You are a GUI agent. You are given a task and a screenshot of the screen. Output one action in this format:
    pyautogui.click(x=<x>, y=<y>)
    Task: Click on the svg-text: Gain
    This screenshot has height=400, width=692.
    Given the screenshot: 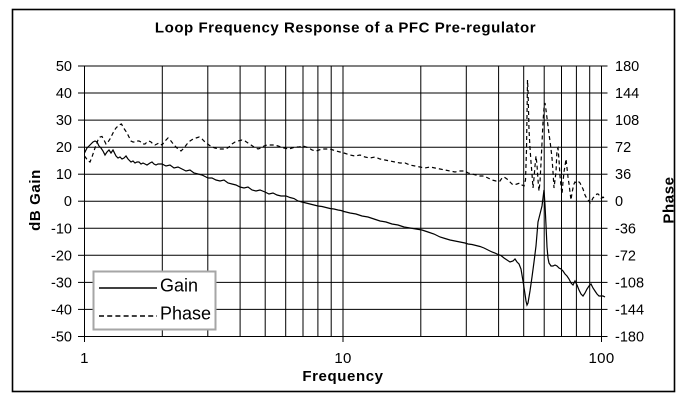 What is the action you would take?
    pyautogui.click(x=179, y=286)
    